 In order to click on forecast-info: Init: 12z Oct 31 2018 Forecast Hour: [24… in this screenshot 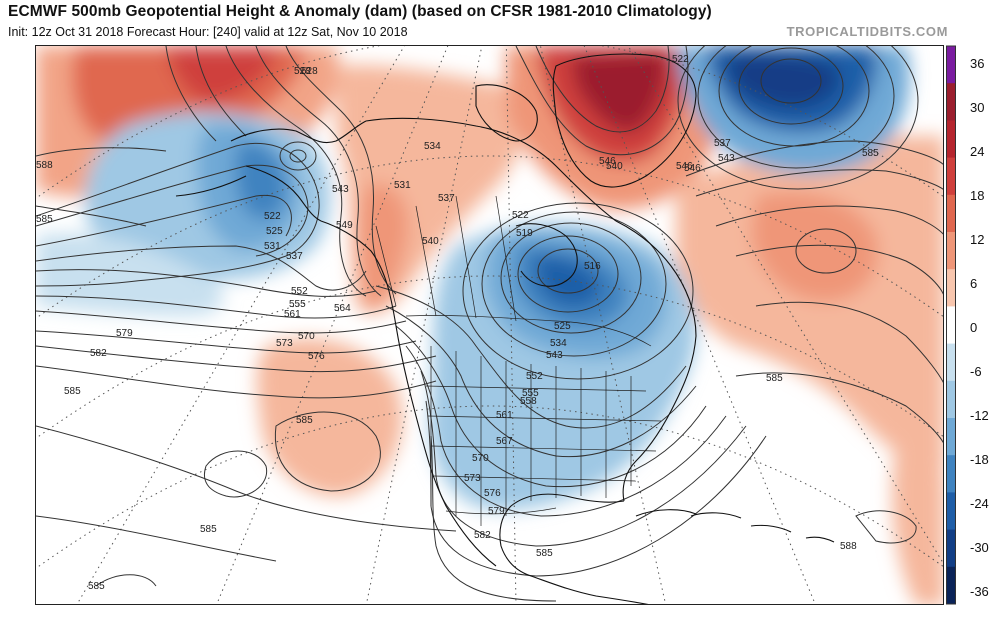, I will do `click(208, 32)`.